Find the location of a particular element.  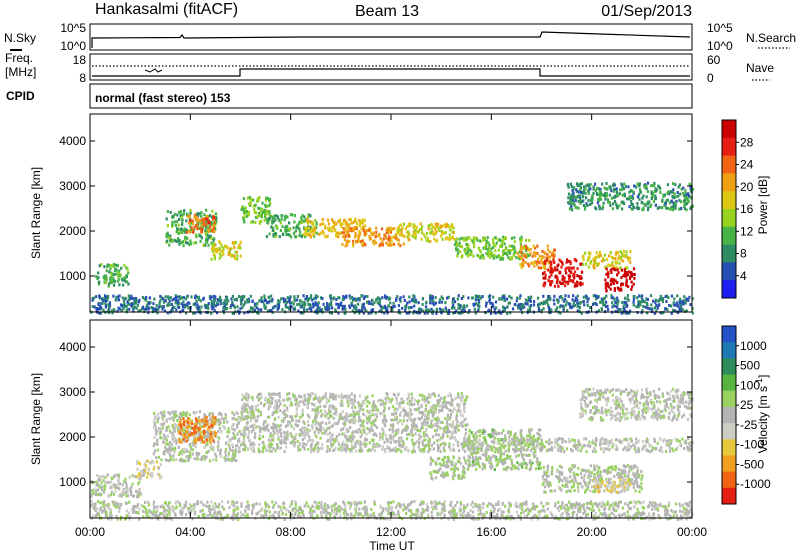

freq-tick-top: 18 is located at coordinates (80, 60).